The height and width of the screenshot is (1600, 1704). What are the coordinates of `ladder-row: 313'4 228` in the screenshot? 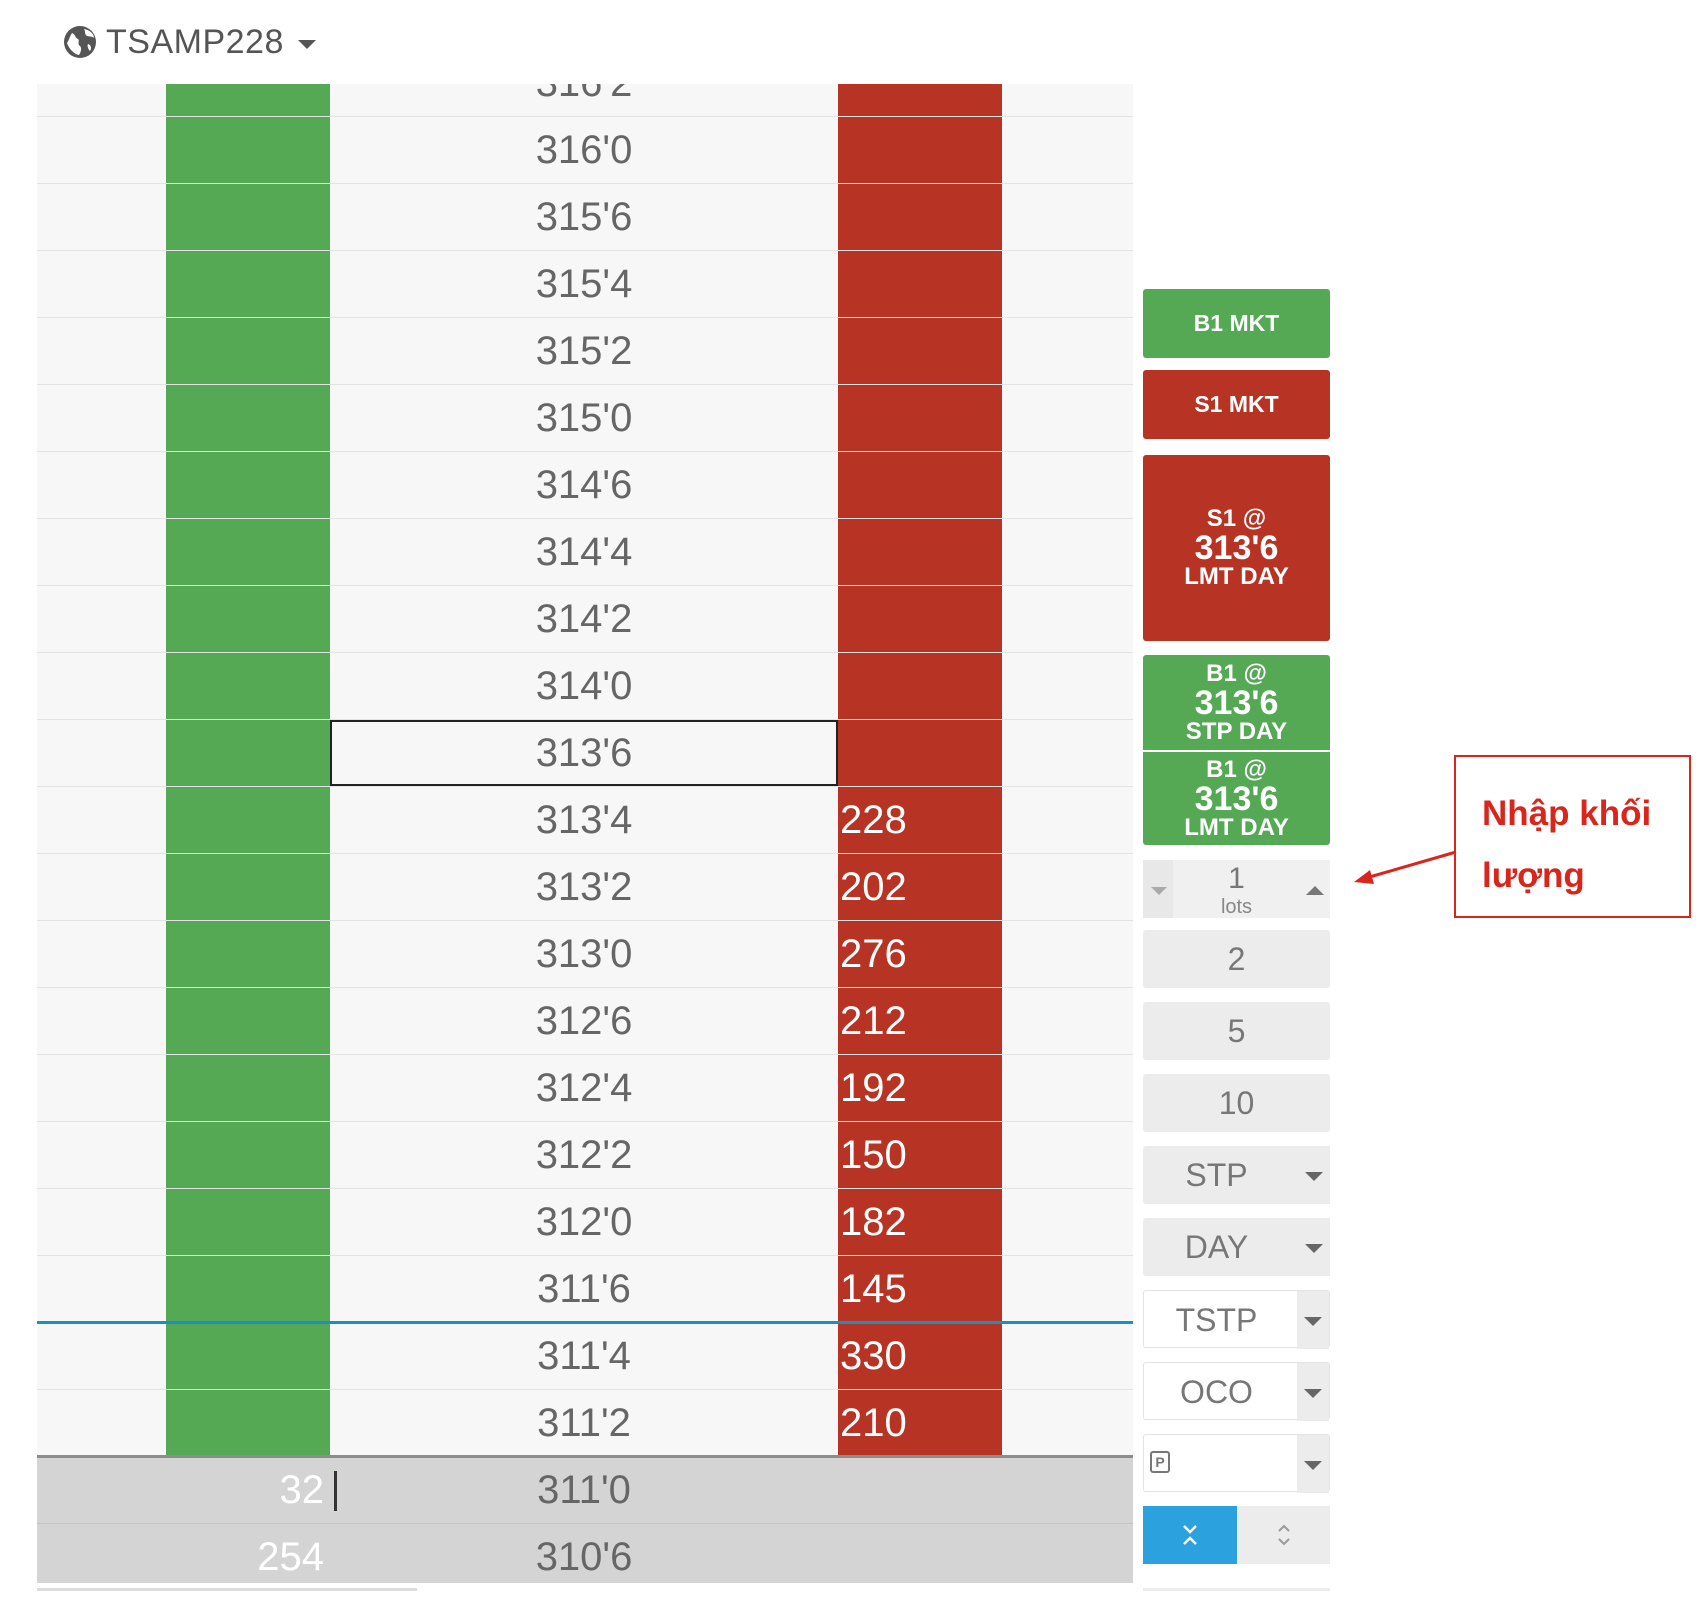 It's located at (585, 820).